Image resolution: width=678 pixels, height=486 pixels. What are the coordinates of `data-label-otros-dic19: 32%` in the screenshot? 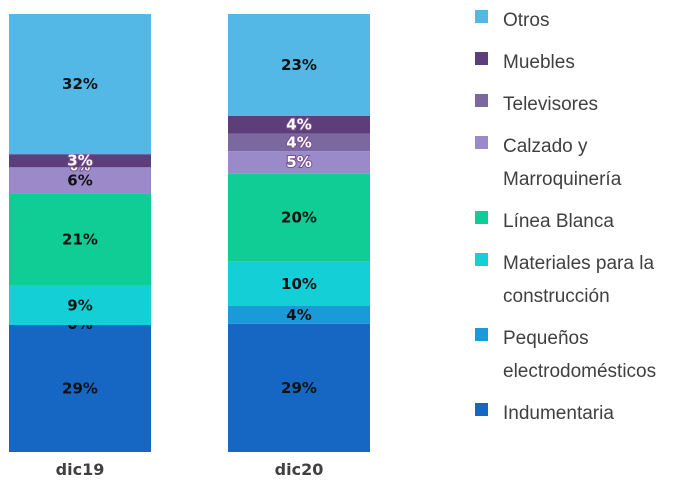 It's located at (80, 84).